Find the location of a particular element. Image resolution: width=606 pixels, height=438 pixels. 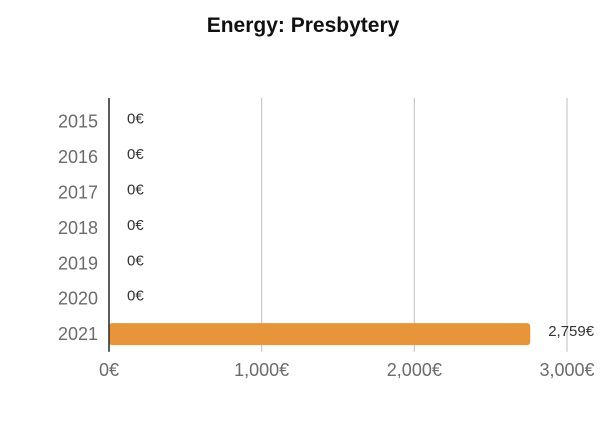

bar is located at coordinates (320, 334).